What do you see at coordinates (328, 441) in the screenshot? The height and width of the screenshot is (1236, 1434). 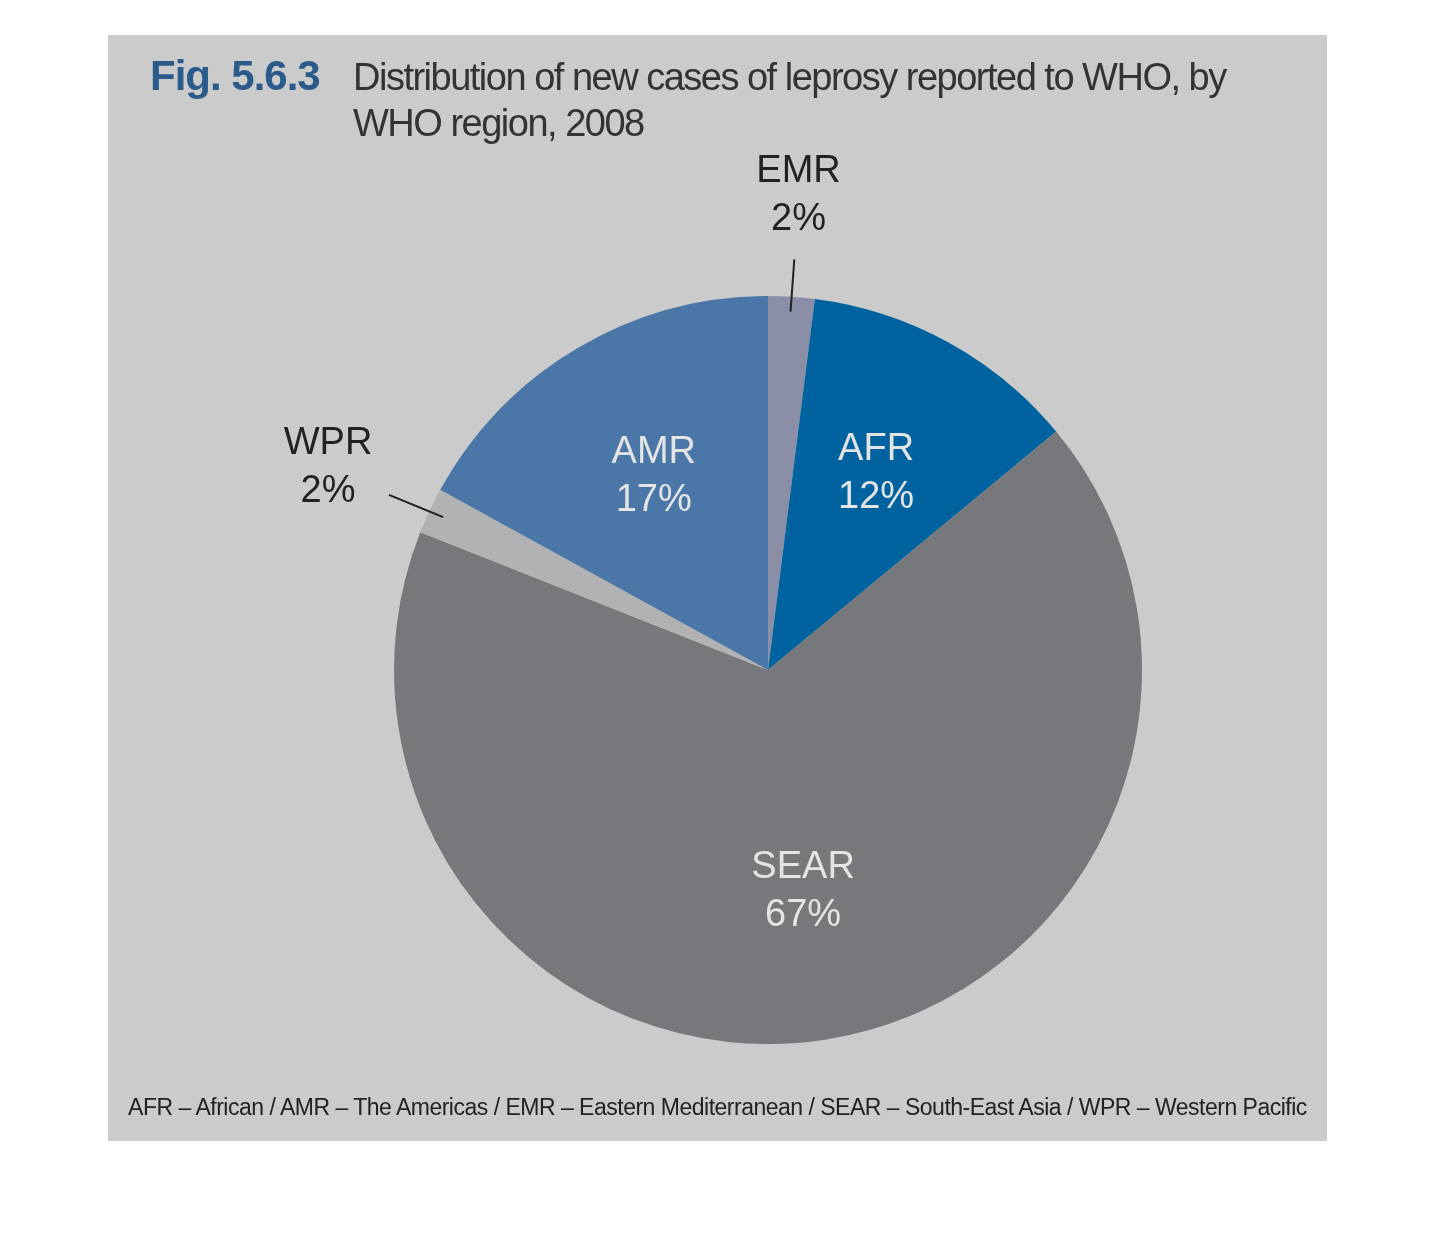 I see `slice-label: WPR` at bounding box center [328, 441].